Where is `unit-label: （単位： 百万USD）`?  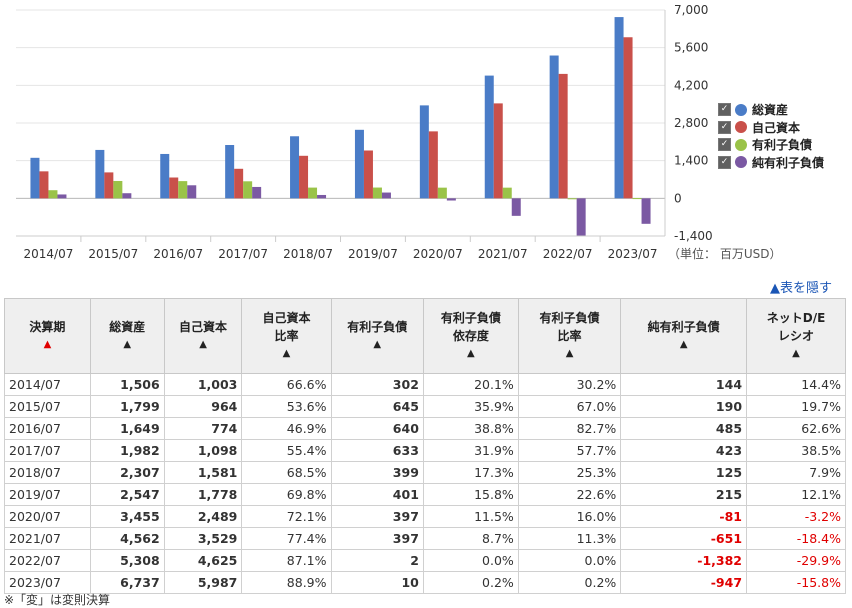
unit-label: （単位： 百万USD） is located at coordinates (724, 253).